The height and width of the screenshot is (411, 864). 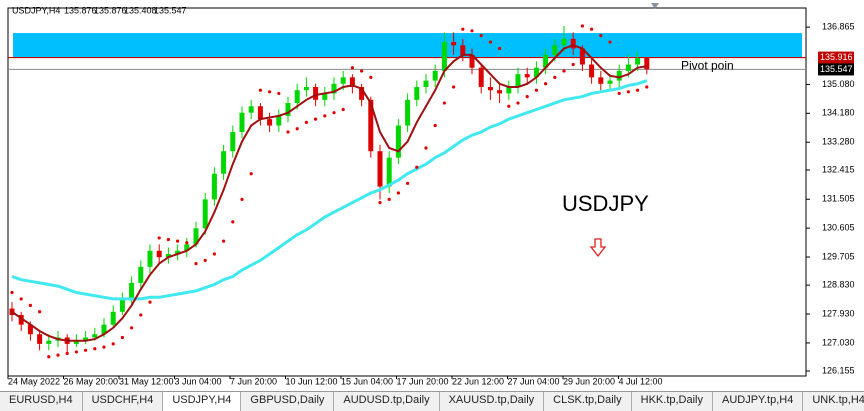 What do you see at coordinates (641, 381) in the screenshot?
I see `x-tick-label: 4 Jul 12:00` at bounding box center [641, 381].